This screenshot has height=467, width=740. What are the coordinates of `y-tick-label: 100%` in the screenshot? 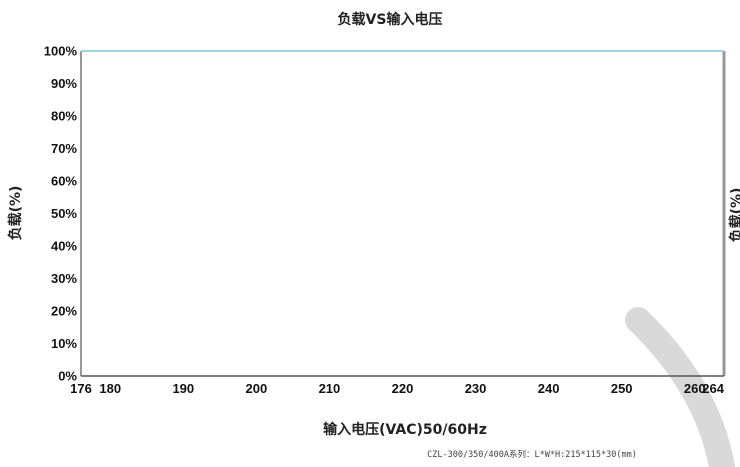 It's located at (61, 51).